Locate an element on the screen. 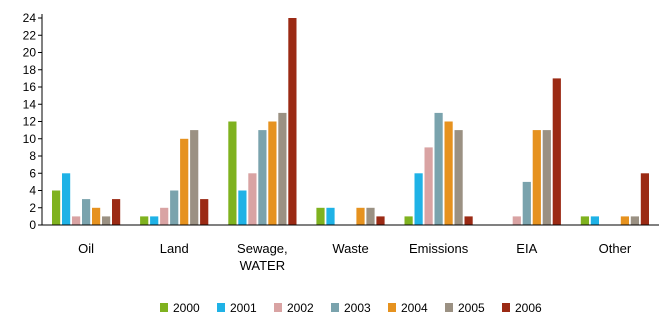 This screenshot has width=659, height=324. legend-swatch-2001 is located at coordinates (221, 307).